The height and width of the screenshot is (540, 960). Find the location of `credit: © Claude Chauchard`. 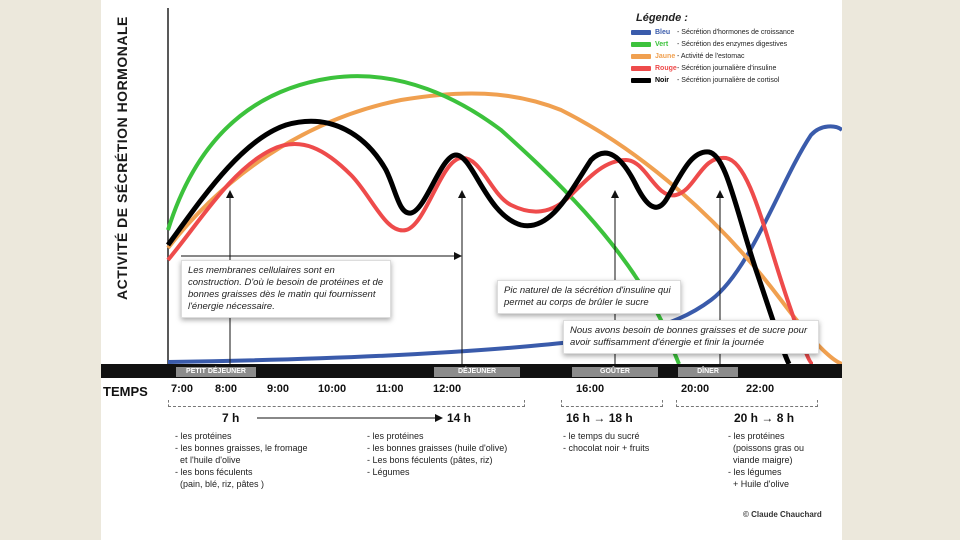

credit: © Claude Chauchard is located at coordinates (782, 514).